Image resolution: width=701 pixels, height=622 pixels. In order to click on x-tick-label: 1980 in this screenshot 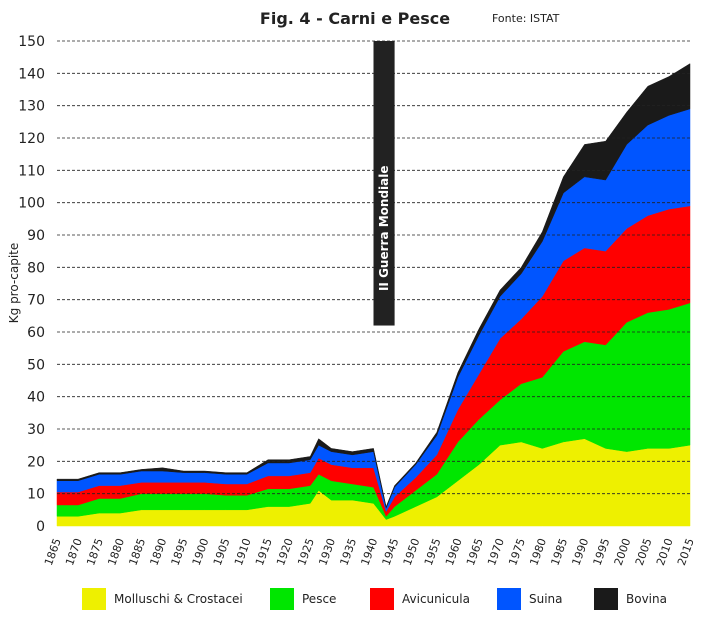, I will do `click(538, 552)`.